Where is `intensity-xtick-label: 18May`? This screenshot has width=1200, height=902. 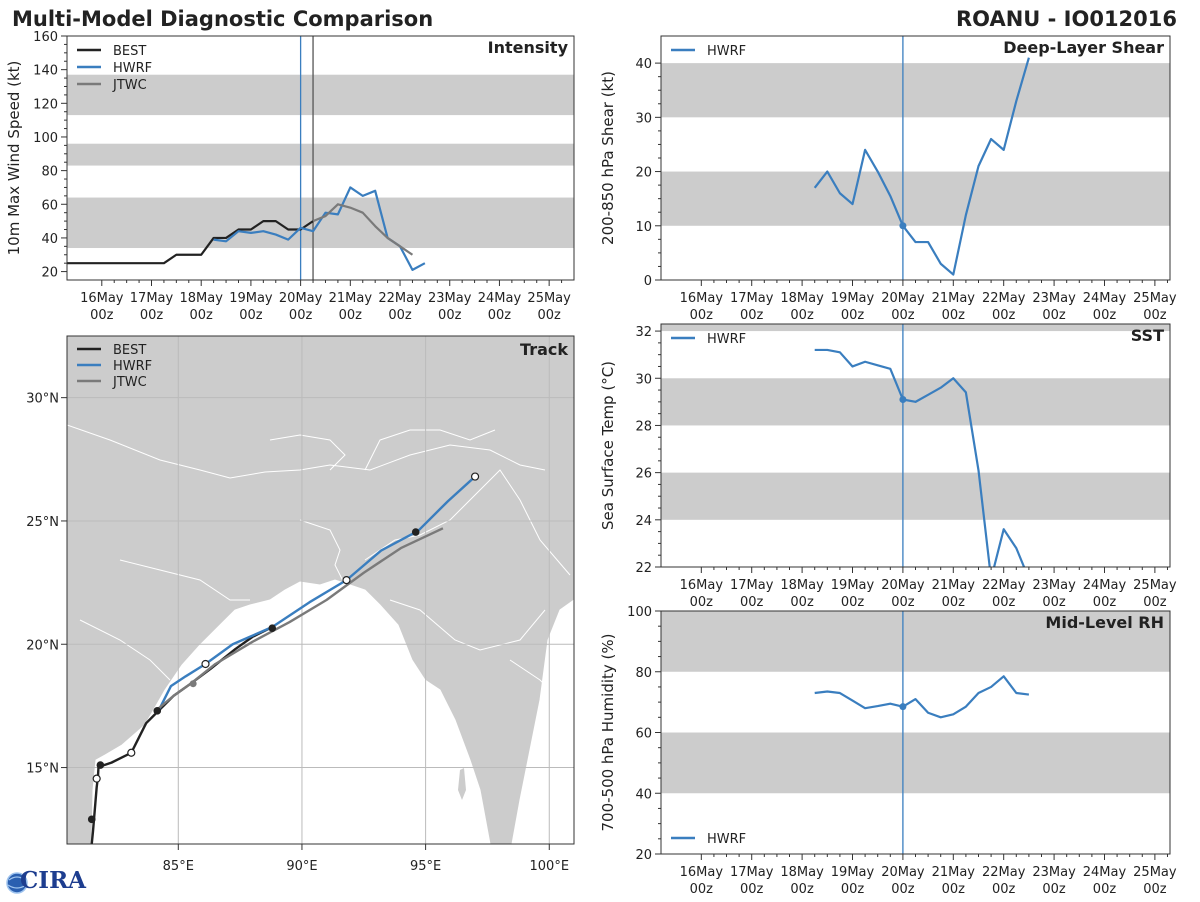 intensity-xtick-label: 18May is located at coordinates (201, 298).